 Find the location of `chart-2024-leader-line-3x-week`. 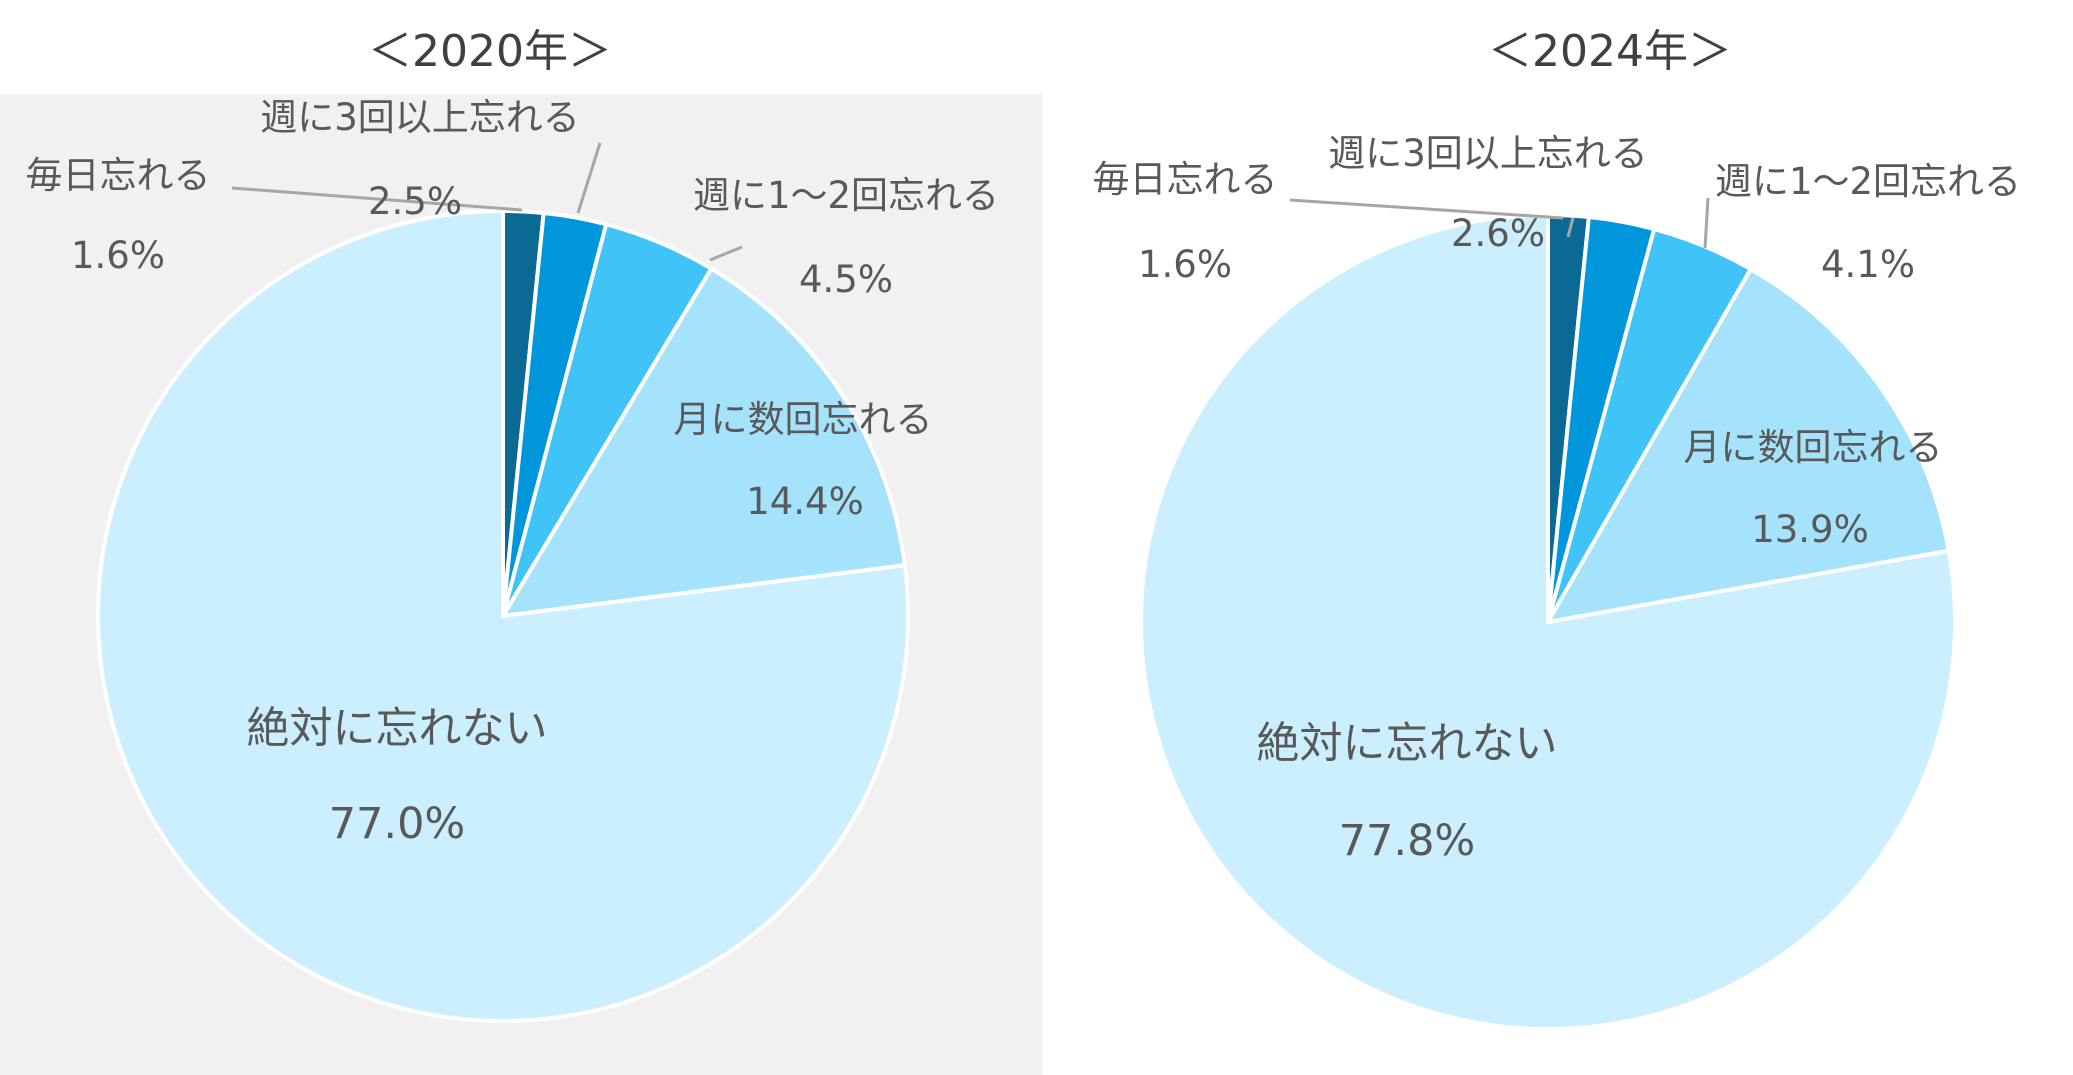

chart-2024-leader-line-3x-week is located at coordinates (1570, 227).